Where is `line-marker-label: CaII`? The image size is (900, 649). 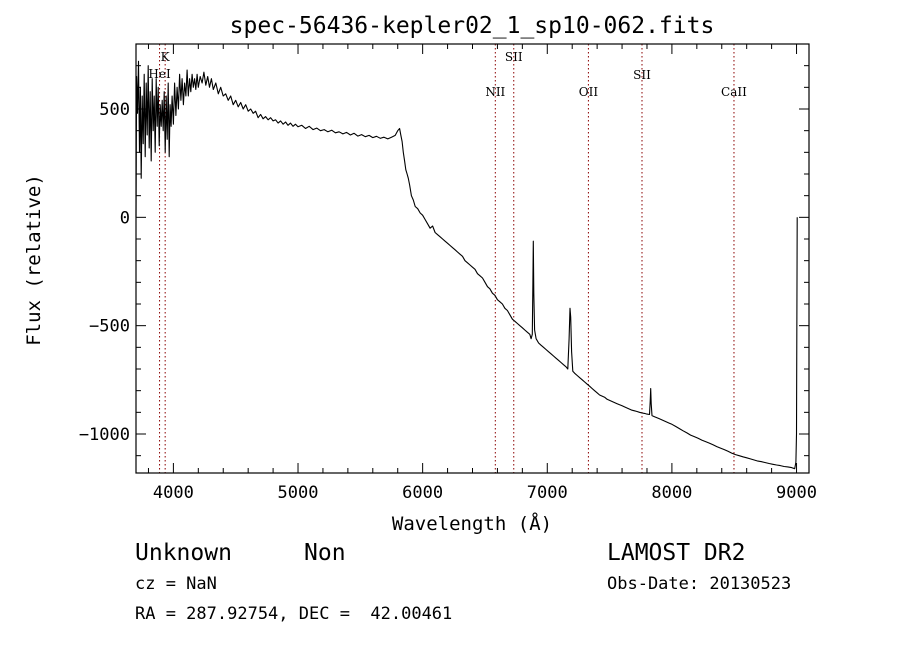
line-marker-label: CaII is located at coordinates (734, 92).